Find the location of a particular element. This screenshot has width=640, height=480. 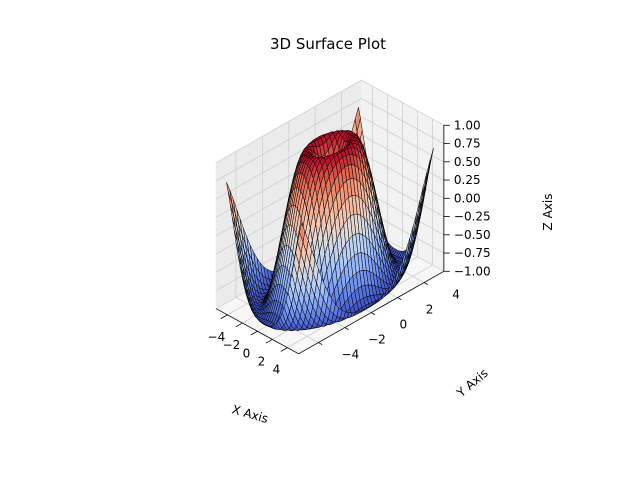

z-tick-label: 1.00 is located at coordinates (467, 125).